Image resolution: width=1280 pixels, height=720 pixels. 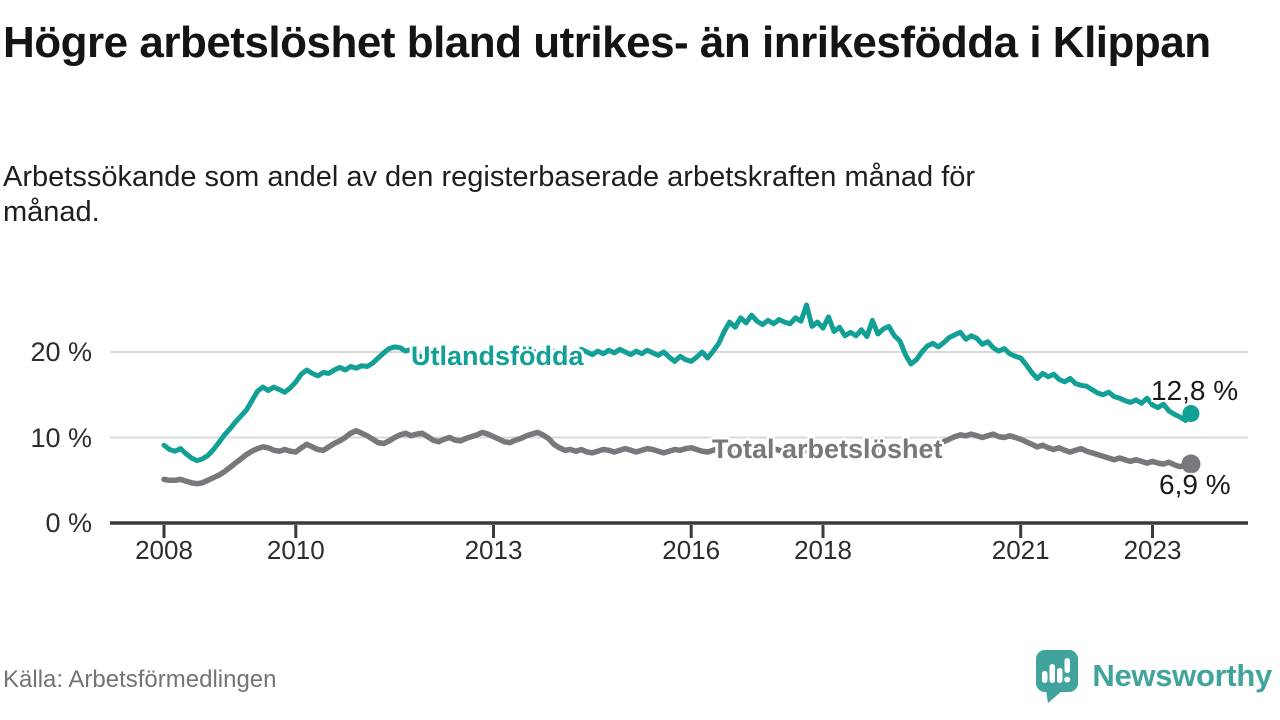 I want to click on newsworthy-logo-icon, so click(x=1057, y=676).